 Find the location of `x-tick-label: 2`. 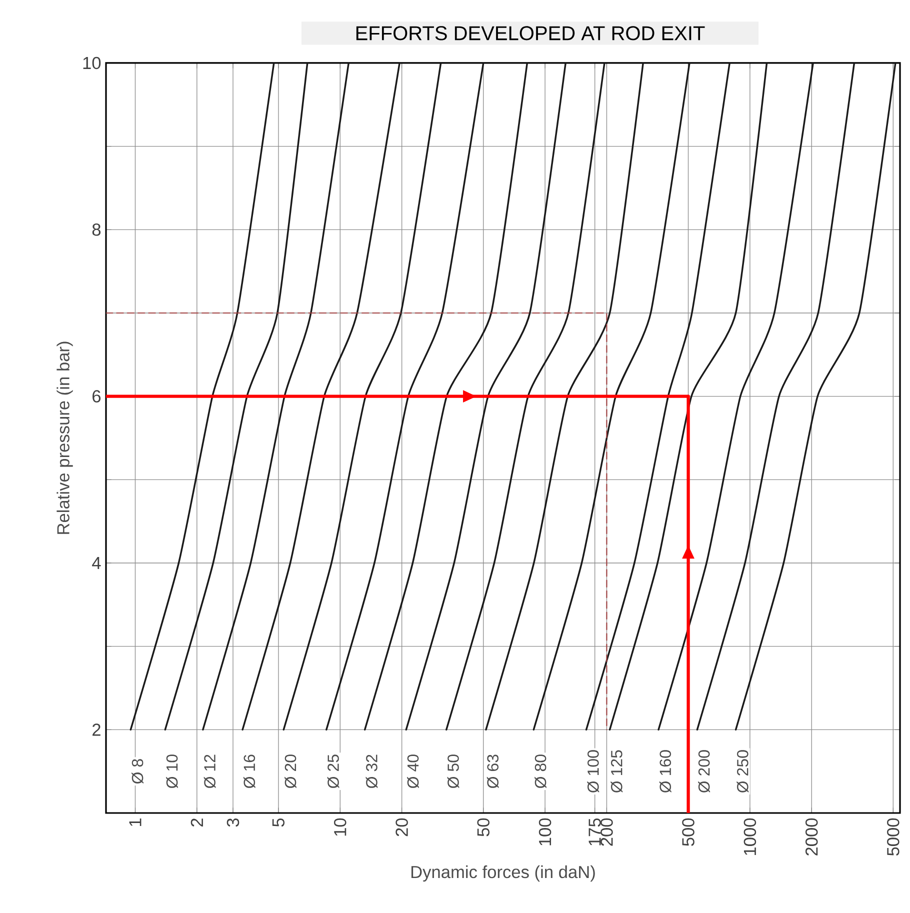

x-tick-label: 2 is located at coordinates (196, 822).